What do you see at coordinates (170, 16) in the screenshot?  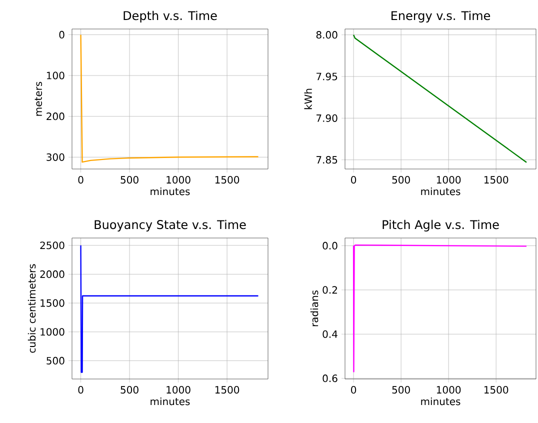 I see `chart-title: Depth v.s. Time` at bounding box center [170, 16].